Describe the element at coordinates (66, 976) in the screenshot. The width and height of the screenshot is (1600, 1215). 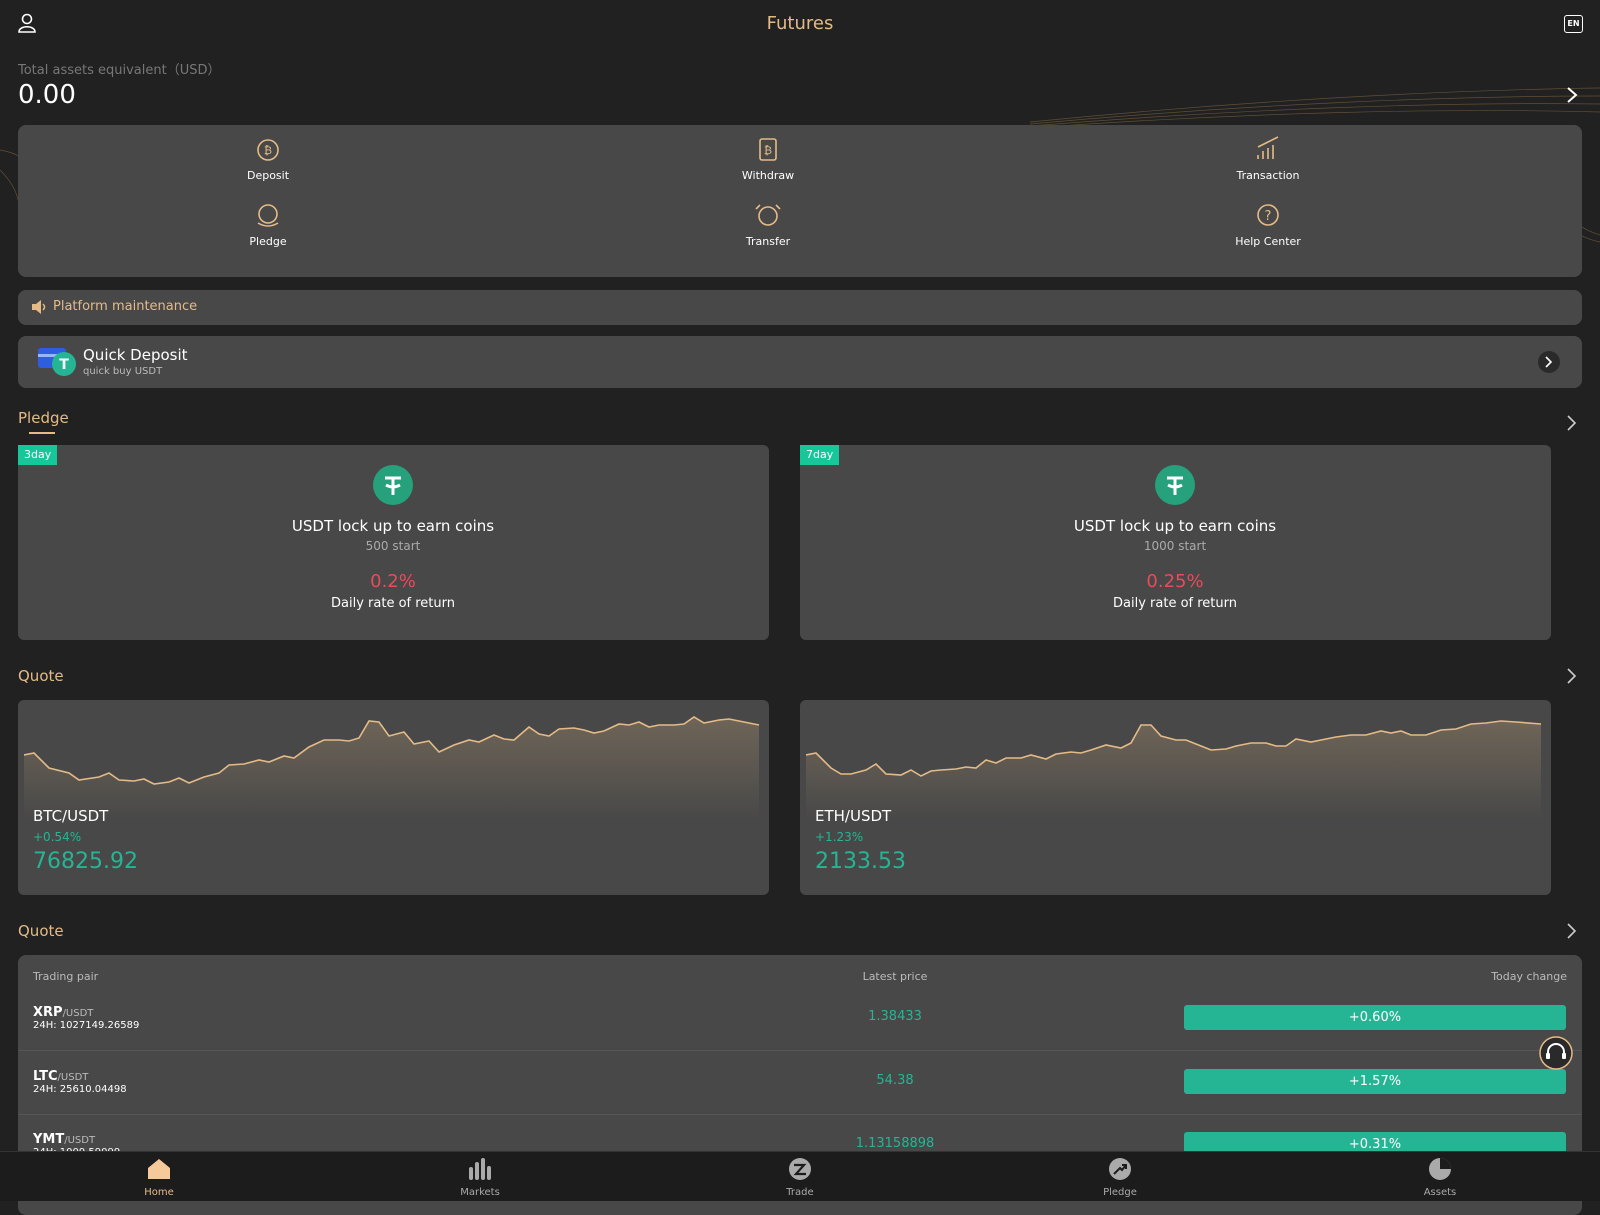
I see `column-header: Trading pair` at that location.